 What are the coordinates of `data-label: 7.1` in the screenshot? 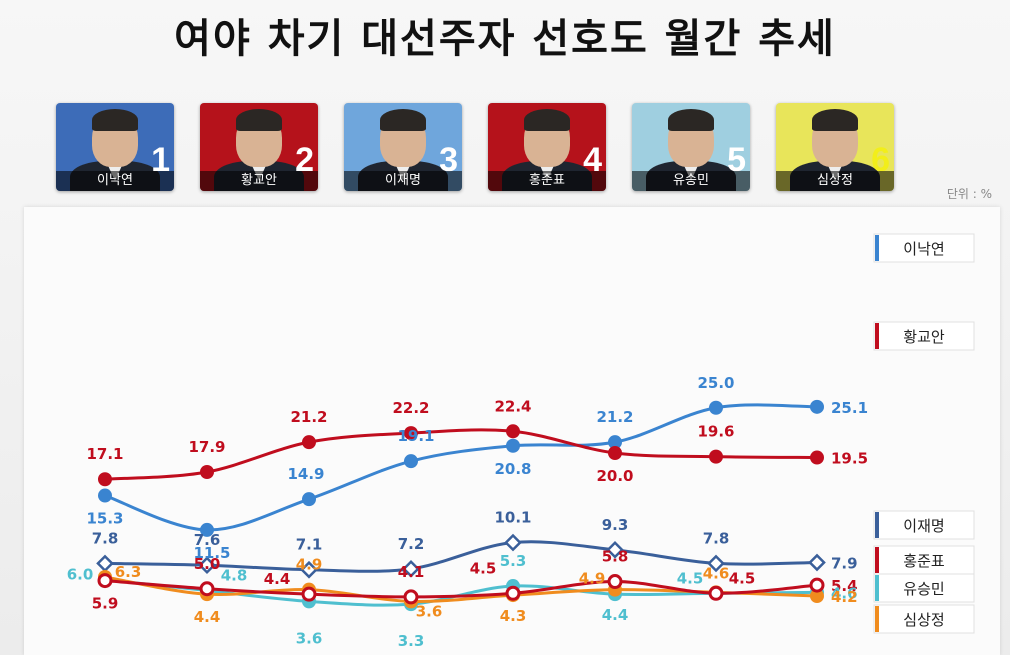 It's located at (309, 545).